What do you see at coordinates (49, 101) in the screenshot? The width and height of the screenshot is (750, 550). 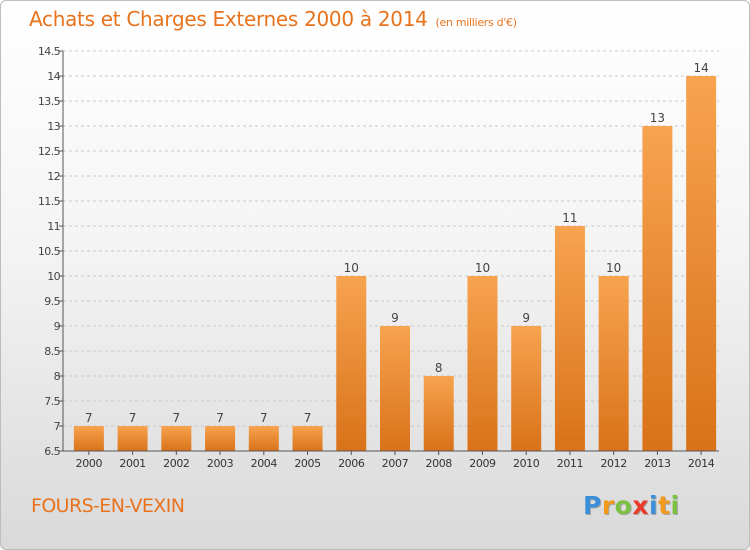 I see `y-tick-label: 13.5` at bounding box center [49, 101].